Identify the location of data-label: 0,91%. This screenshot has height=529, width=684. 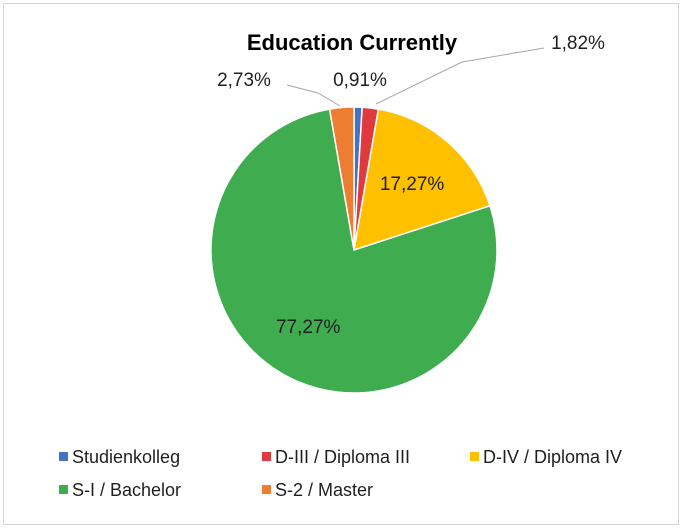
(360, 80).